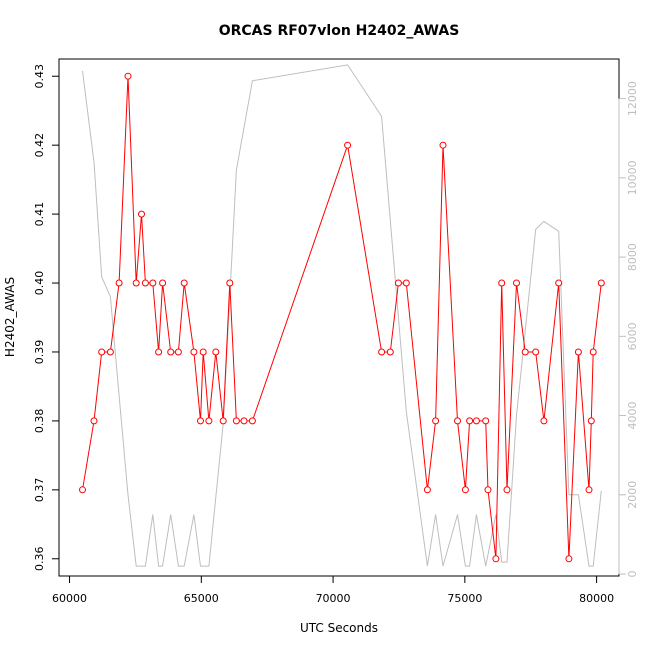  What do you see at coordinates (632, 257) in the screenshot?
I see `y2-tick-label: 8000` at bounding box center [632, 257].